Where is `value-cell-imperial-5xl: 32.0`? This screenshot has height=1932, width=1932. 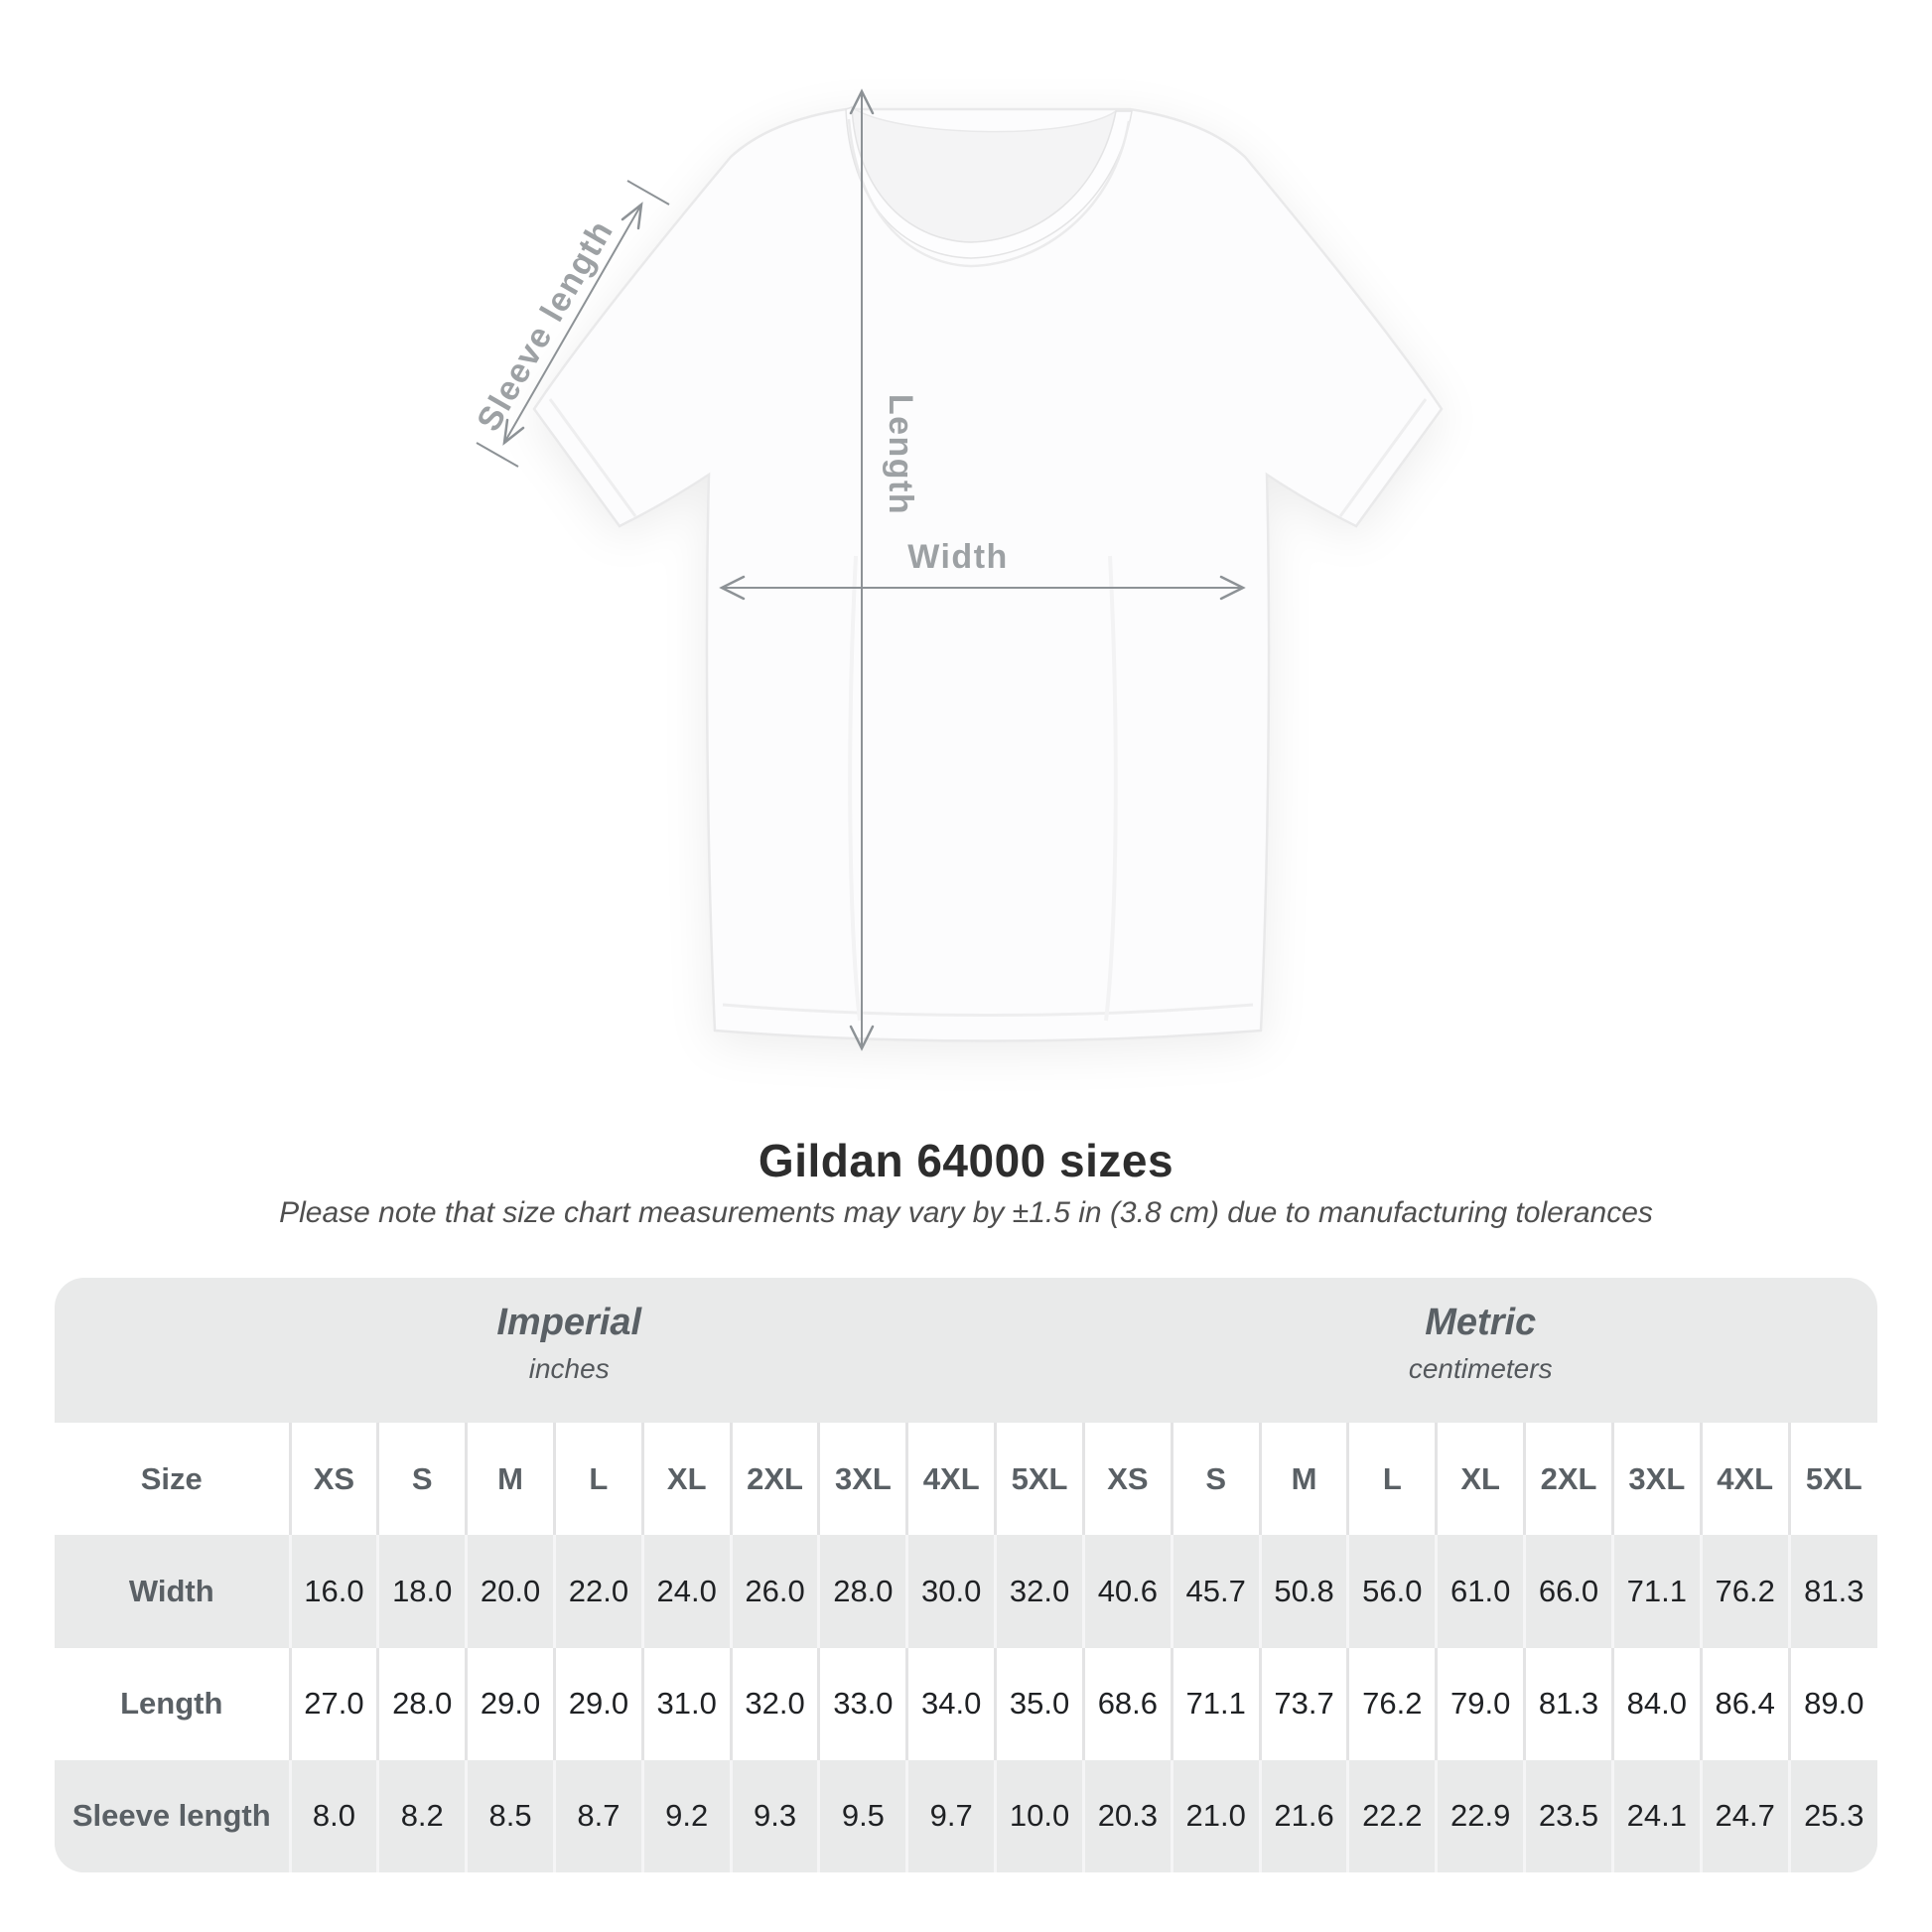
value-cell-imperial-5xl: 32.0 is located at coordinates (1039, 1592).